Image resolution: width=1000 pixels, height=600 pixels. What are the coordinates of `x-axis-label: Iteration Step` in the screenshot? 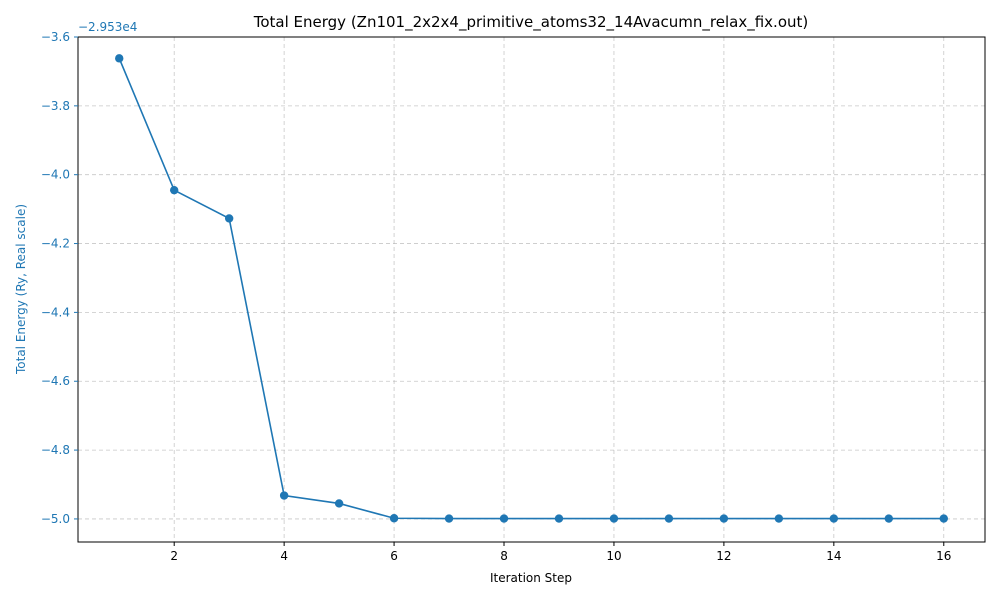 It's located at (531, 578).